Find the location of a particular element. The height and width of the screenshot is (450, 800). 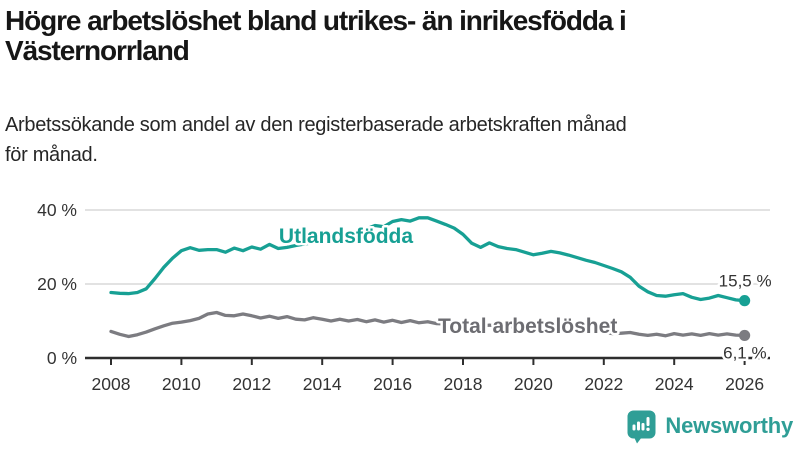

y-tick-label: 0 % is located at coordinates (62, 358).